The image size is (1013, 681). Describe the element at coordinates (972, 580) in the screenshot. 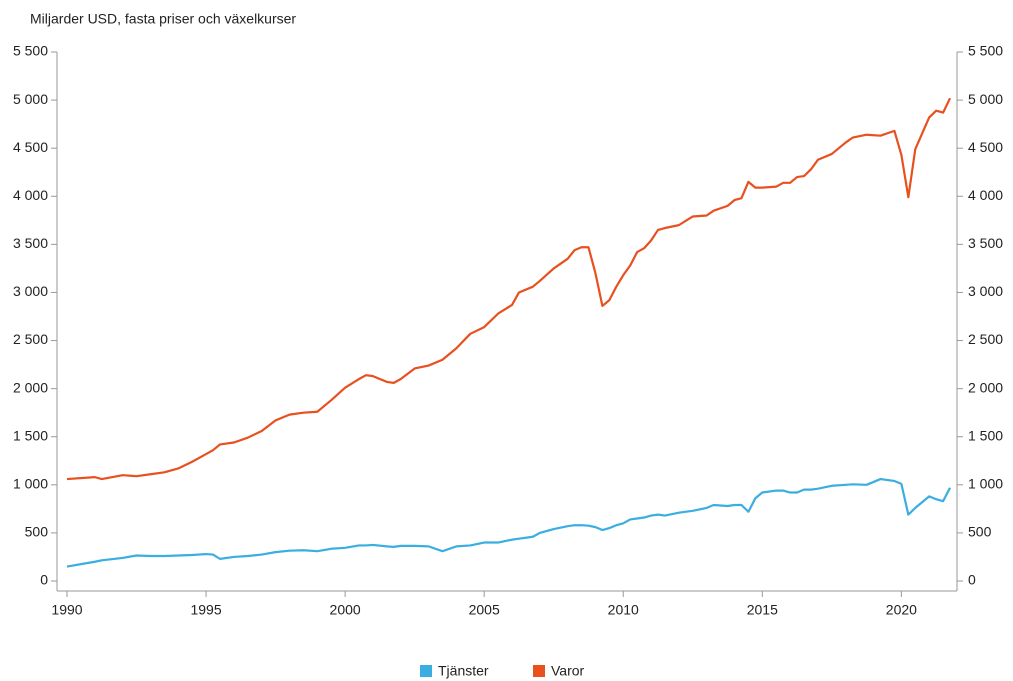

I see `y2-tick-label: 0` at that location.